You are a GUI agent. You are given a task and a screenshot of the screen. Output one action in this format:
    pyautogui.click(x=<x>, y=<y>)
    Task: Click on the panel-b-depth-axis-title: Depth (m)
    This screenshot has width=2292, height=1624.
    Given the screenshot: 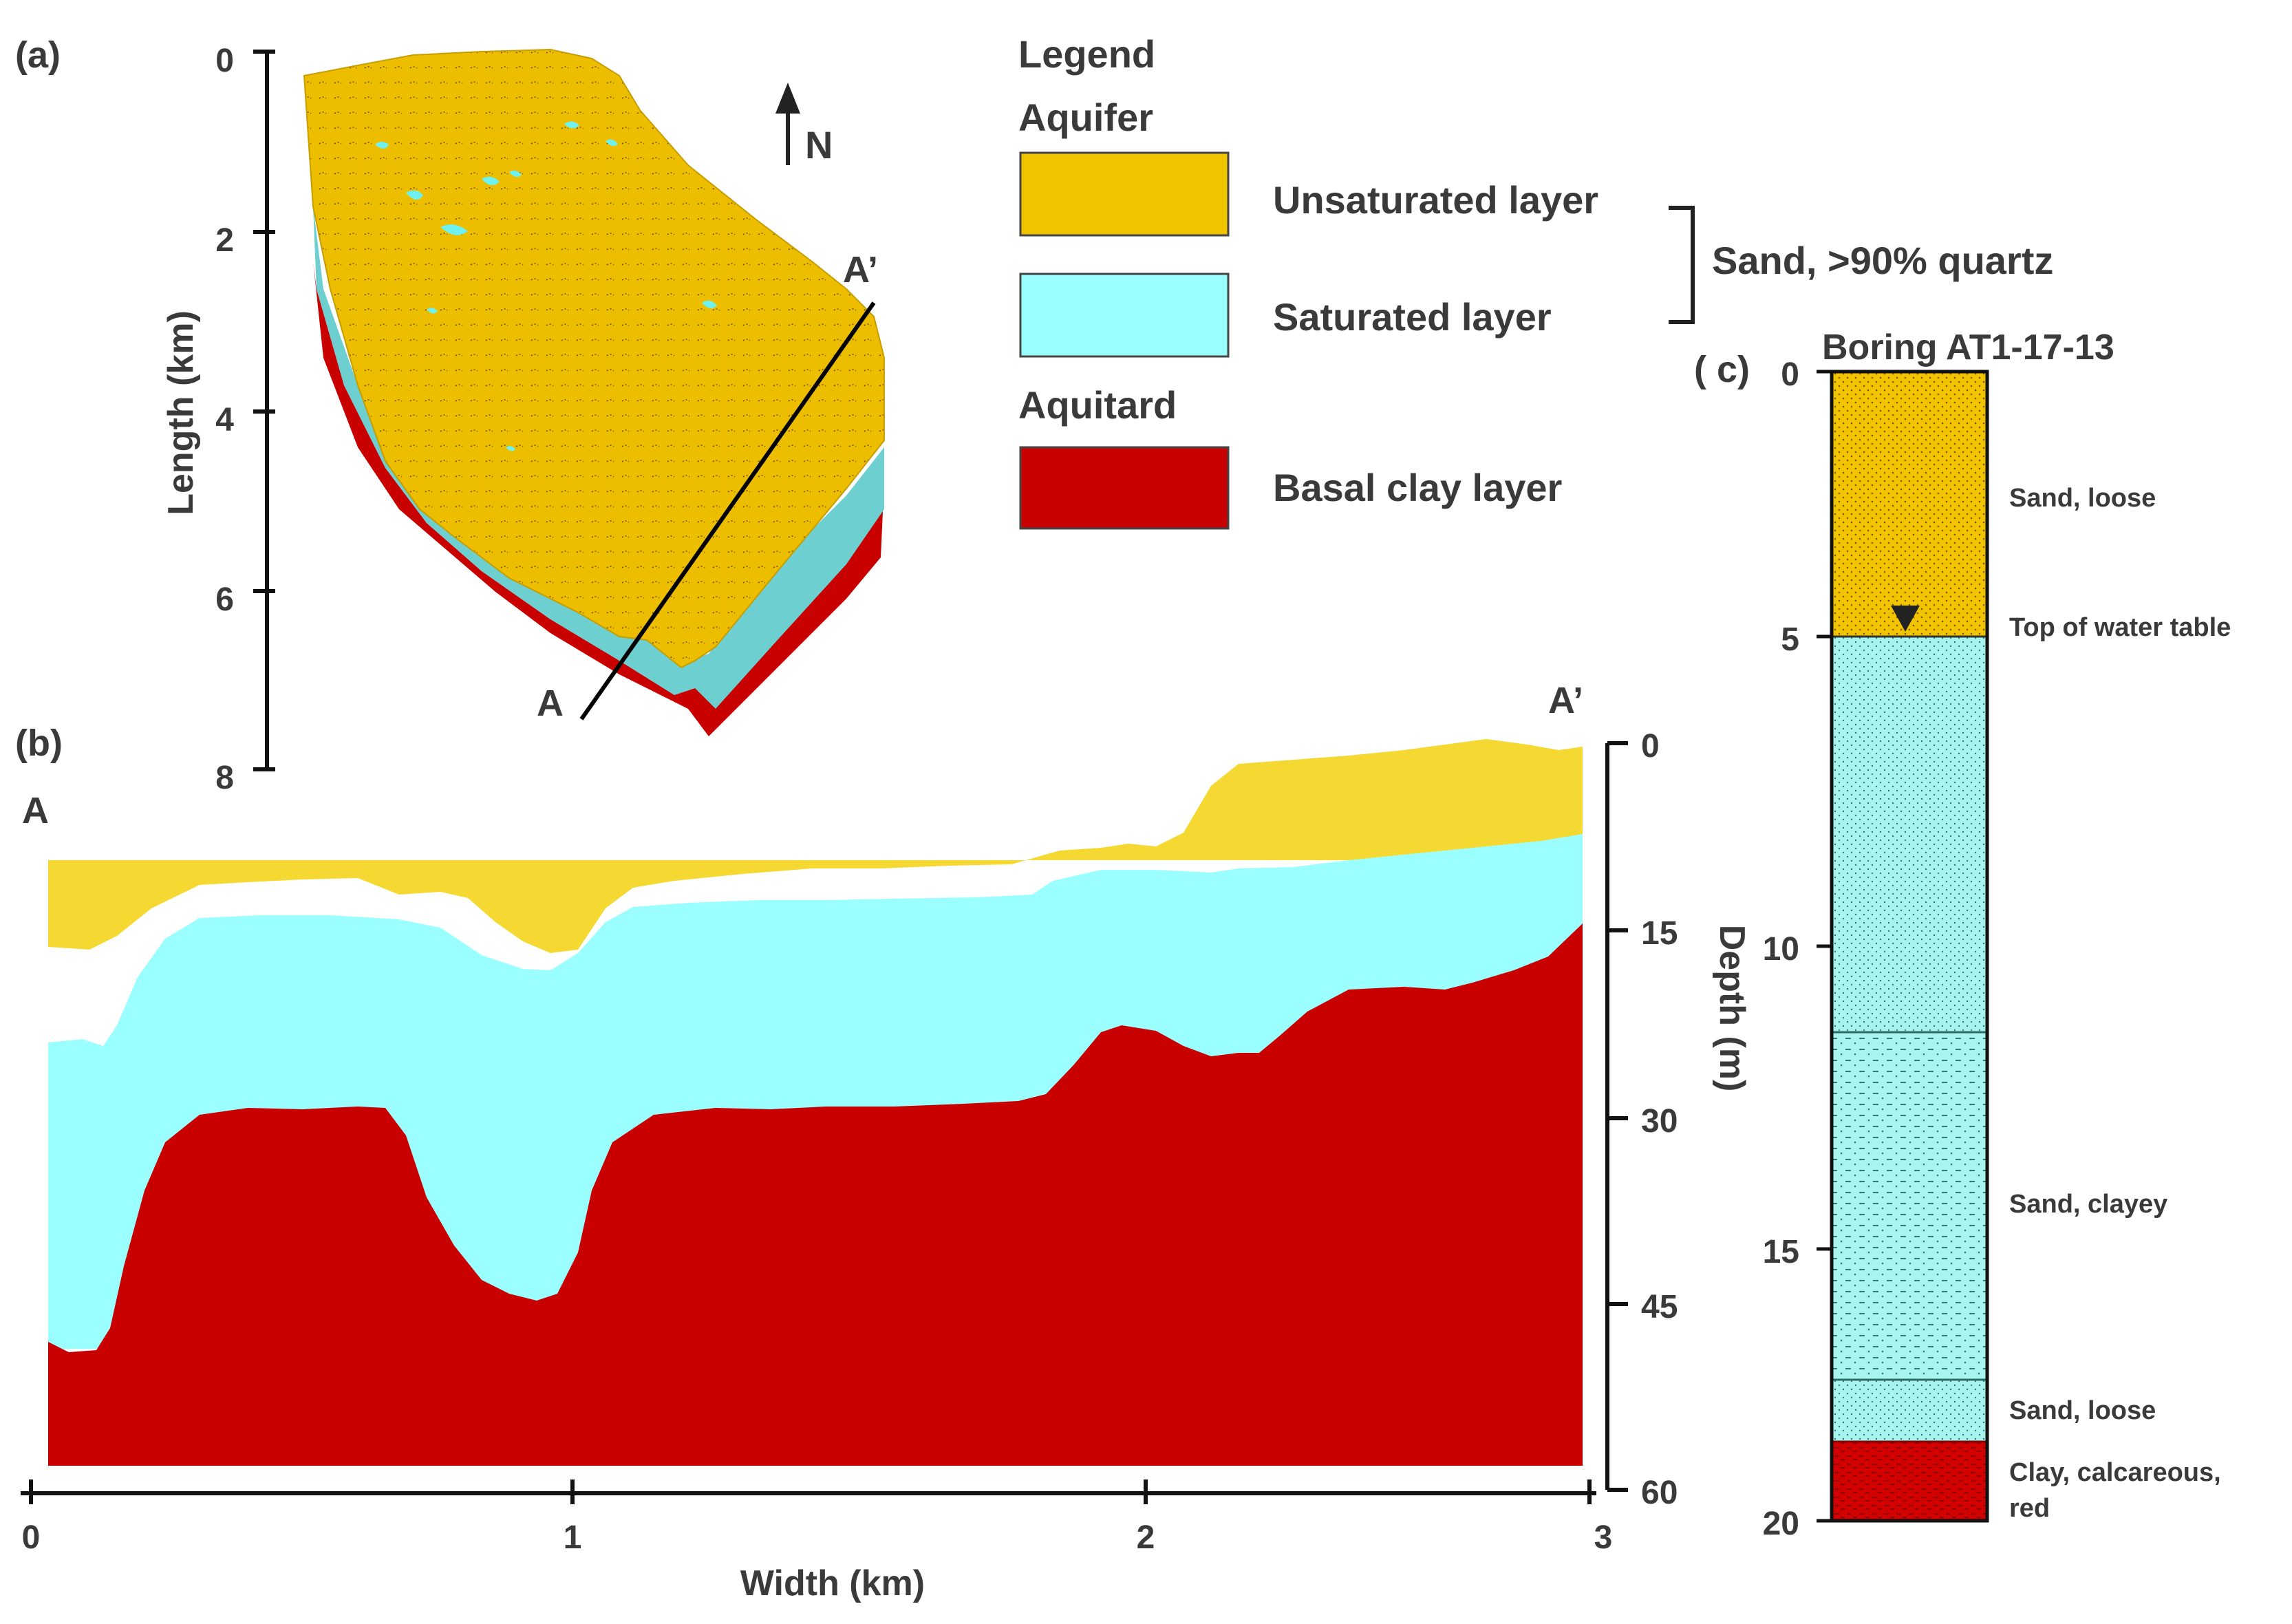 What is the action you would take?
    pyautogui.click(x=1732, y=1008)
    